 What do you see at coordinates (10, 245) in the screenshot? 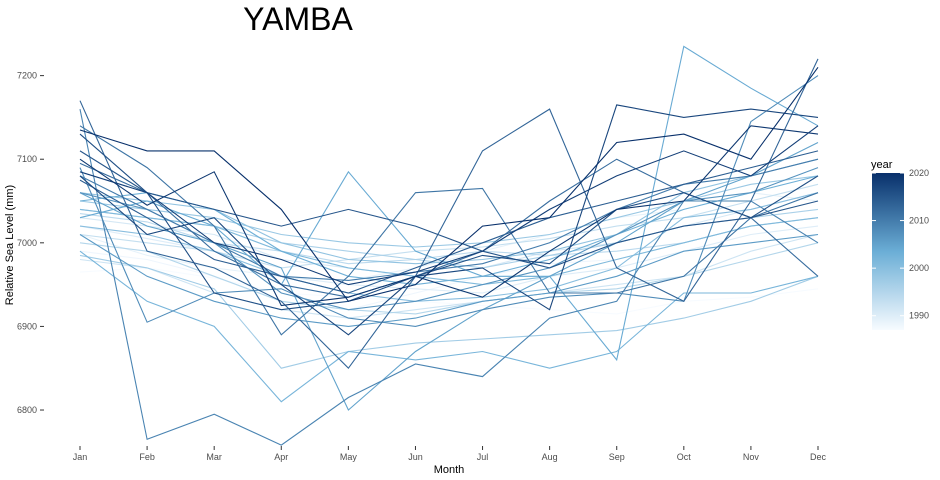
I see `y-axis-title: Relative Sea Level (mm)` at bounding box center [10, 245].